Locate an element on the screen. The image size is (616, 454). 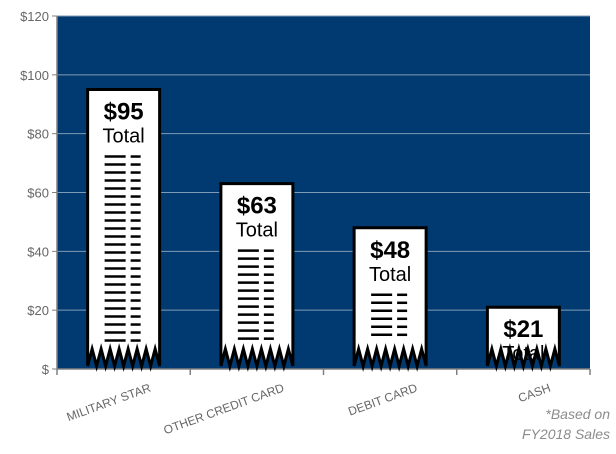
bar-value-label: $21 is located at coordinates (523, 329).